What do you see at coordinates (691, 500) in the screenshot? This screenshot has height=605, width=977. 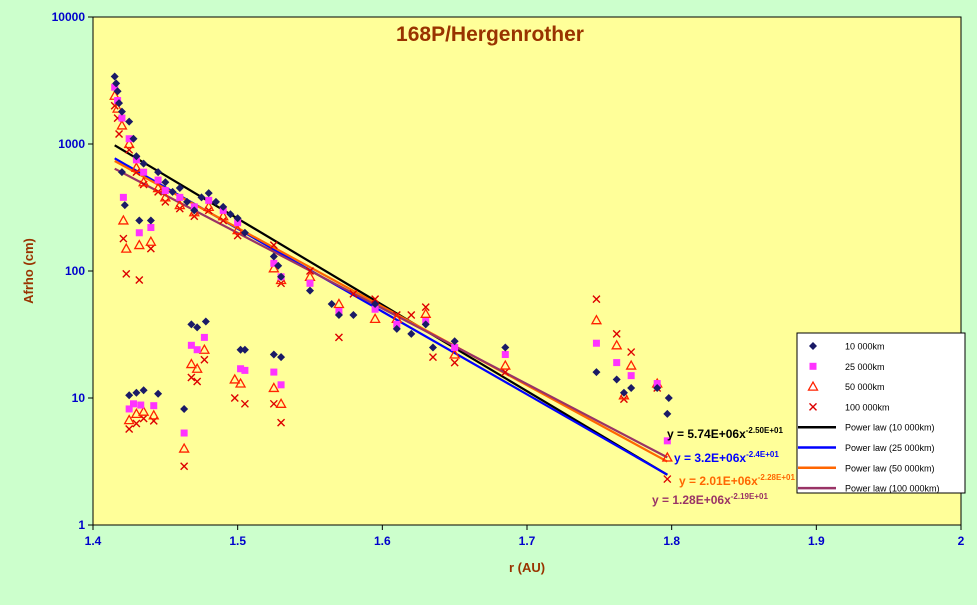 I see `fit-equation-base: y = 1.28E+06x` at bounding box center [691, 500].